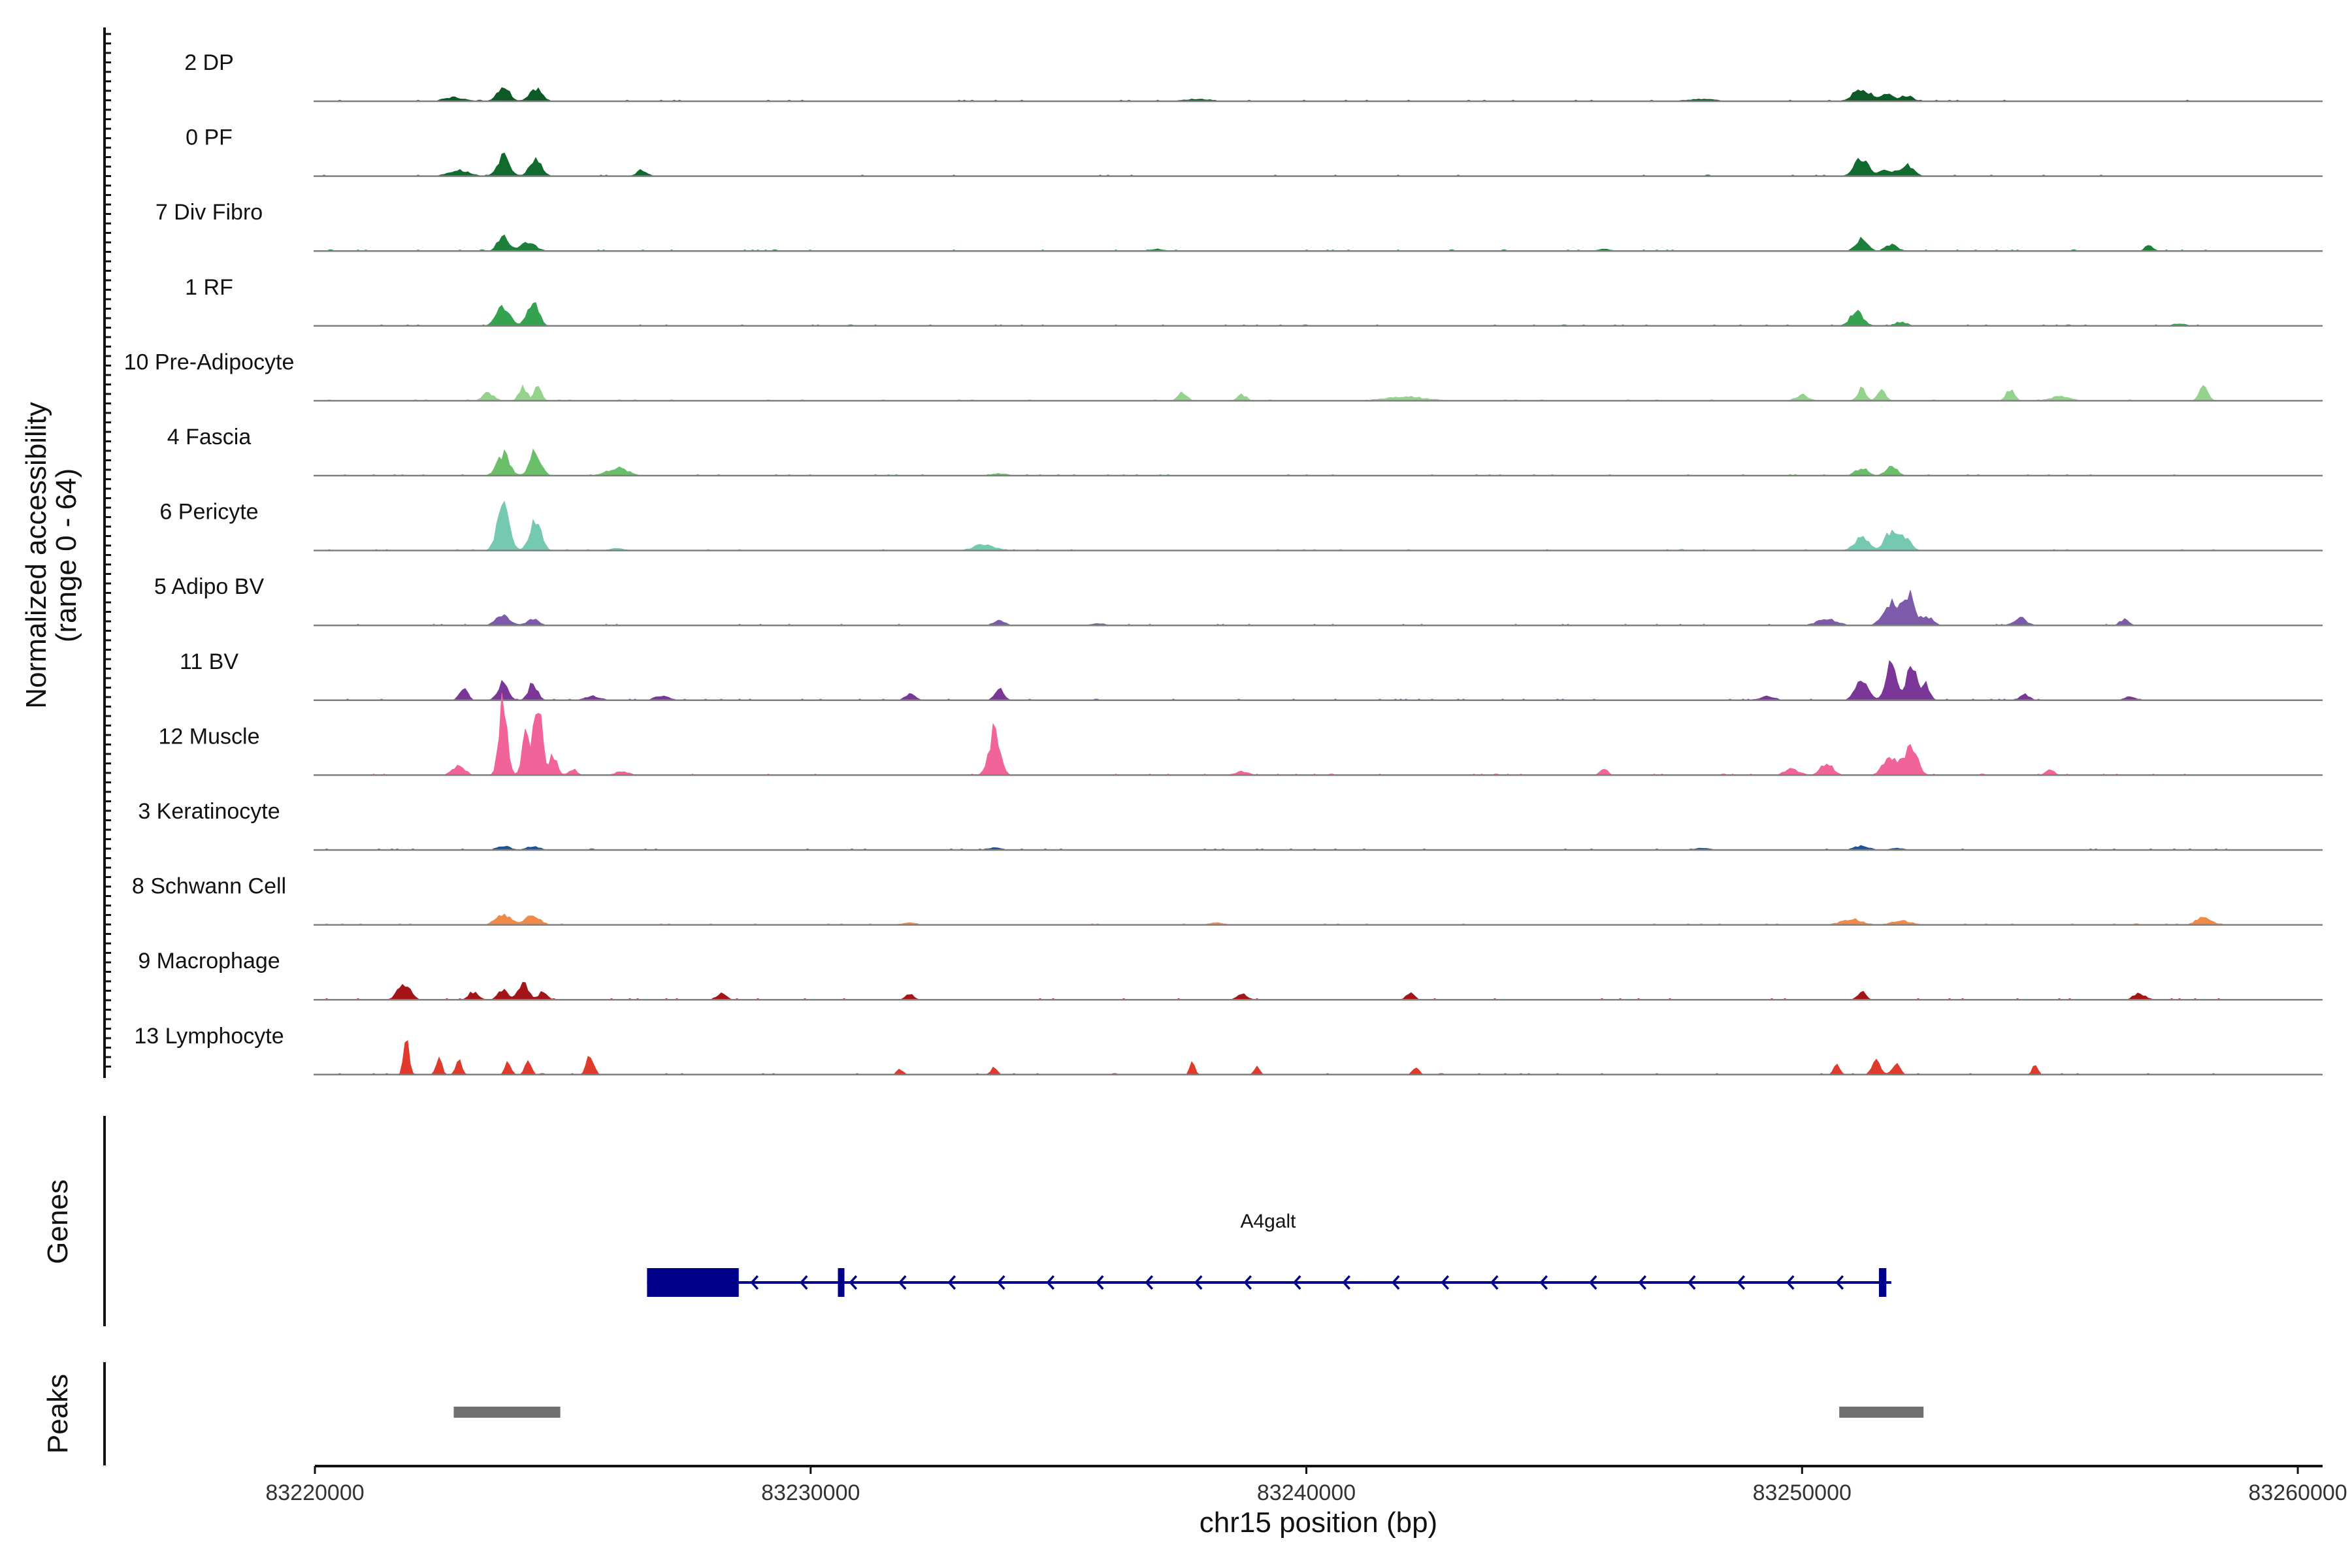 The width and height of the screenshot is (2352, 1568). Describe the element at coordinates (1269, 1254) in the screenshot. I see `gene-model: A4galt` at that location.